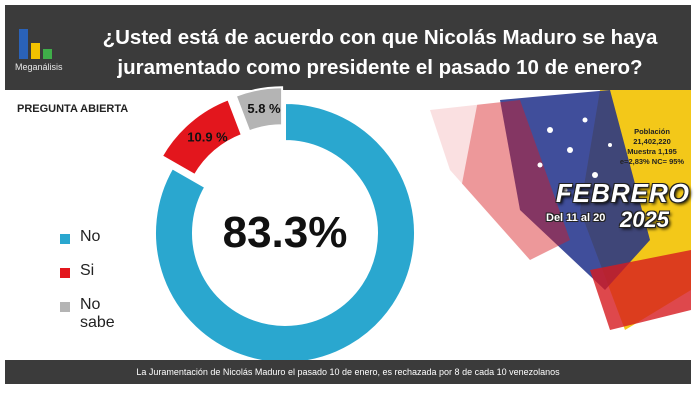 The width and height of the screenshot is (696, 404). What do you see at coordinates (65, 239) in the screenshot?
I see `legend-swatch-no` at bounding box center [65, 239].